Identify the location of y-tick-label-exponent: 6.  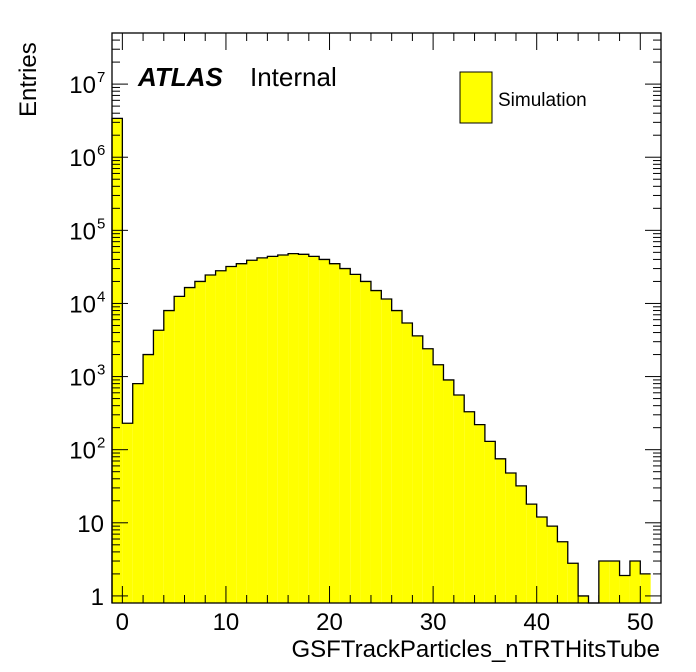
(101, 150).